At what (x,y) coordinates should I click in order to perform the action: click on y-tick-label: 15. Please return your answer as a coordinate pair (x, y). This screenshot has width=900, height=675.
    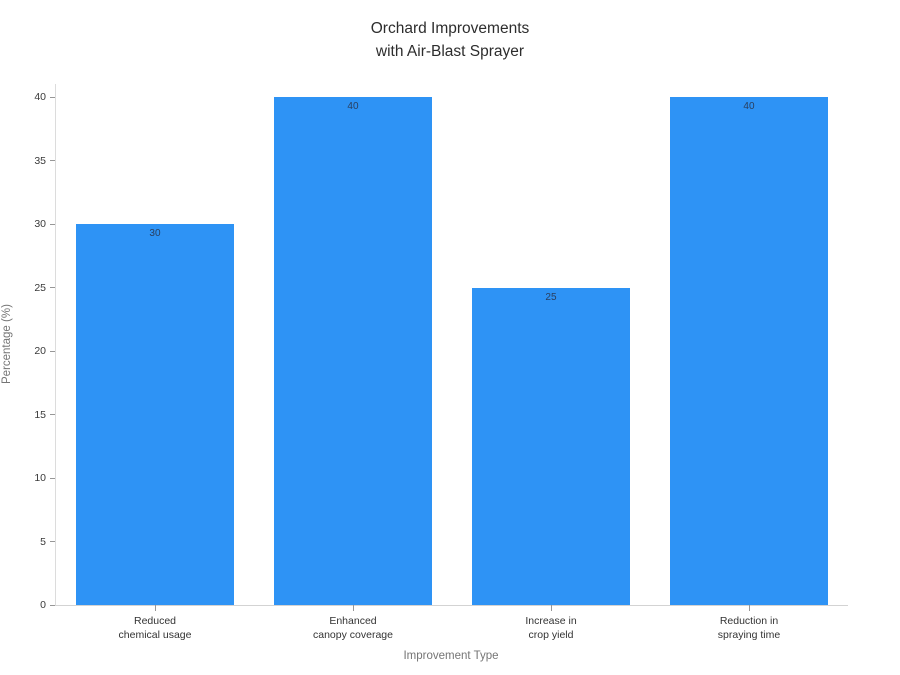
    Looking at the image, I should click on (40, 414).